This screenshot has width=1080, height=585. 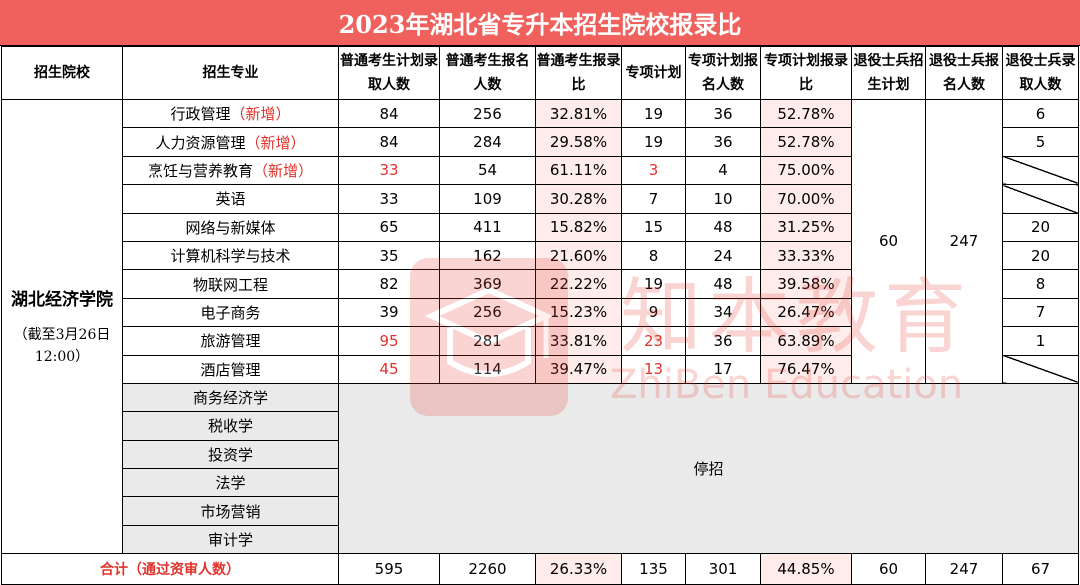 I want to click on special-plan-cell: 7, so click(x=653, y=199).